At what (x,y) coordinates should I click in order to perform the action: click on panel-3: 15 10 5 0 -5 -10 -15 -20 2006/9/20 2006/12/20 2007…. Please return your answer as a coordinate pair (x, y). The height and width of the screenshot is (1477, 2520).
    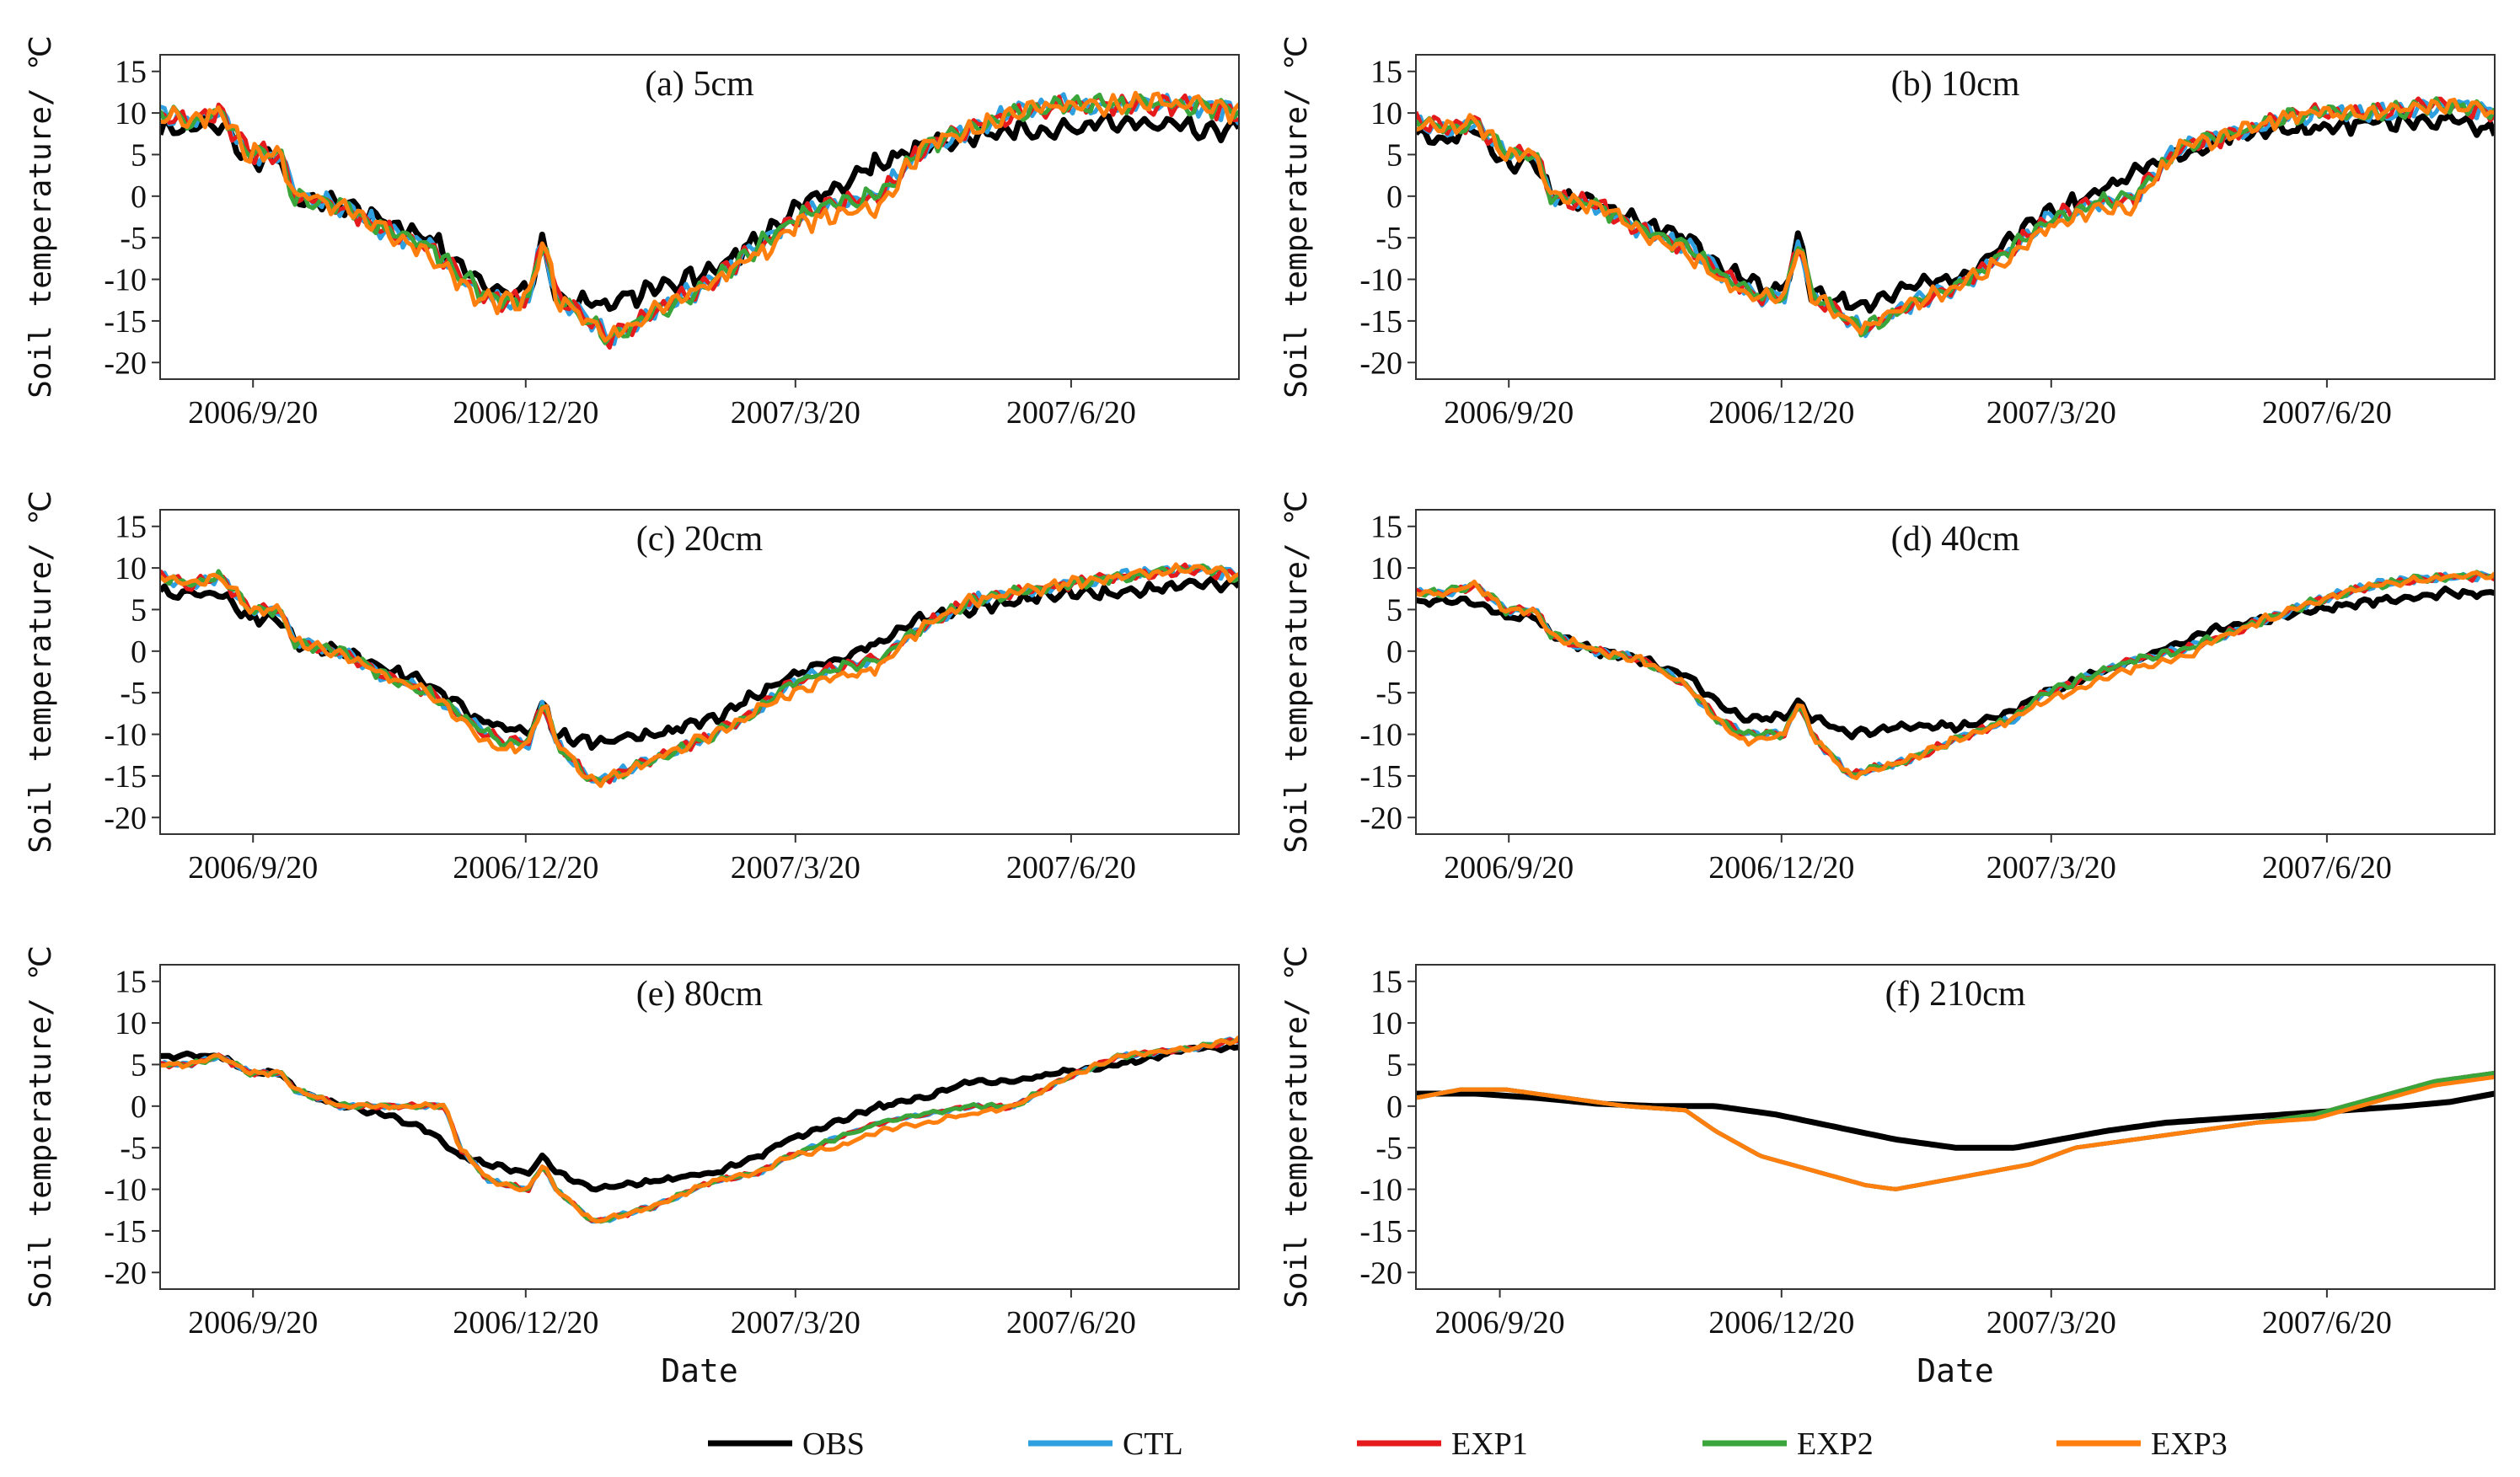
    Looking at the image, I should click on (632, 688).